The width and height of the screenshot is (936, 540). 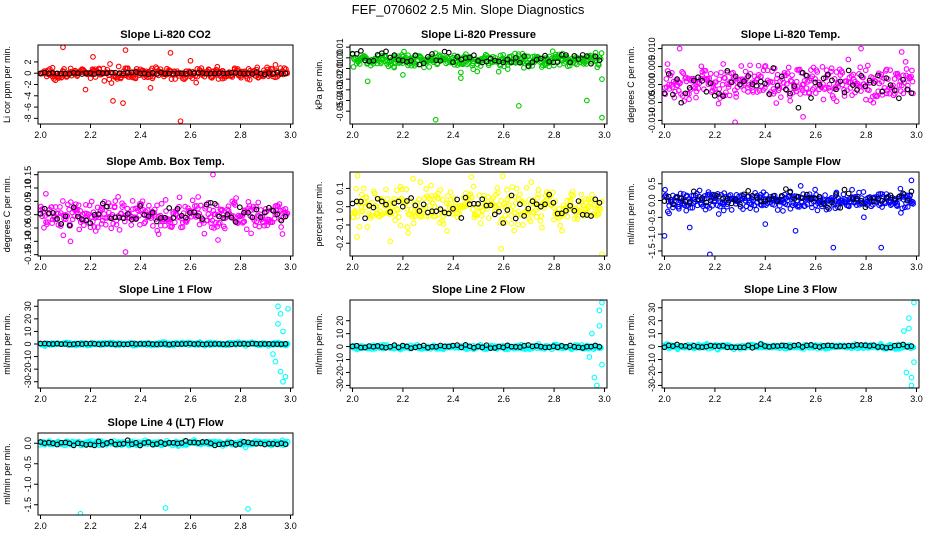 What do you see at coordinates (190, 526) in the screenshot?
I see `x-tick-label: 2.6` at bounding box center [190, 526].